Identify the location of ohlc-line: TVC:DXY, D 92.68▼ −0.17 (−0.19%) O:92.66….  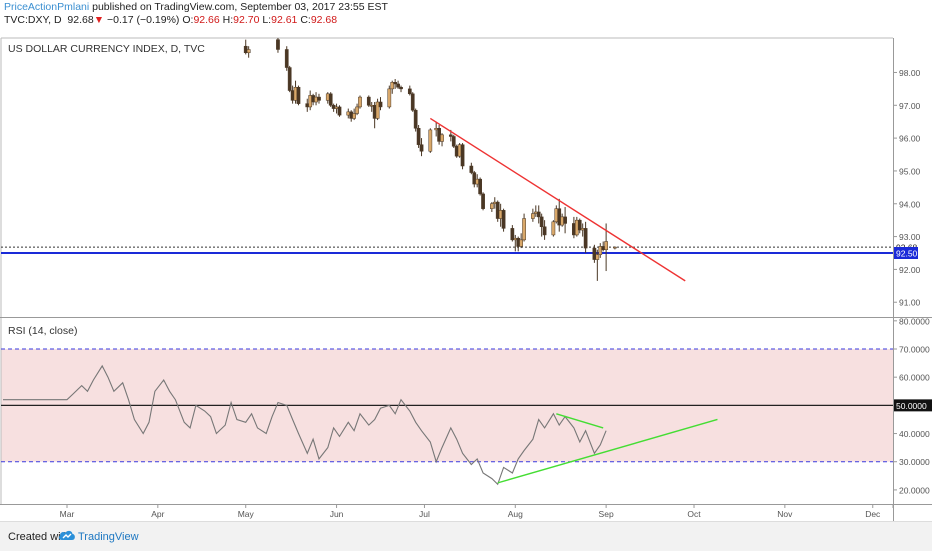
(170, 20).